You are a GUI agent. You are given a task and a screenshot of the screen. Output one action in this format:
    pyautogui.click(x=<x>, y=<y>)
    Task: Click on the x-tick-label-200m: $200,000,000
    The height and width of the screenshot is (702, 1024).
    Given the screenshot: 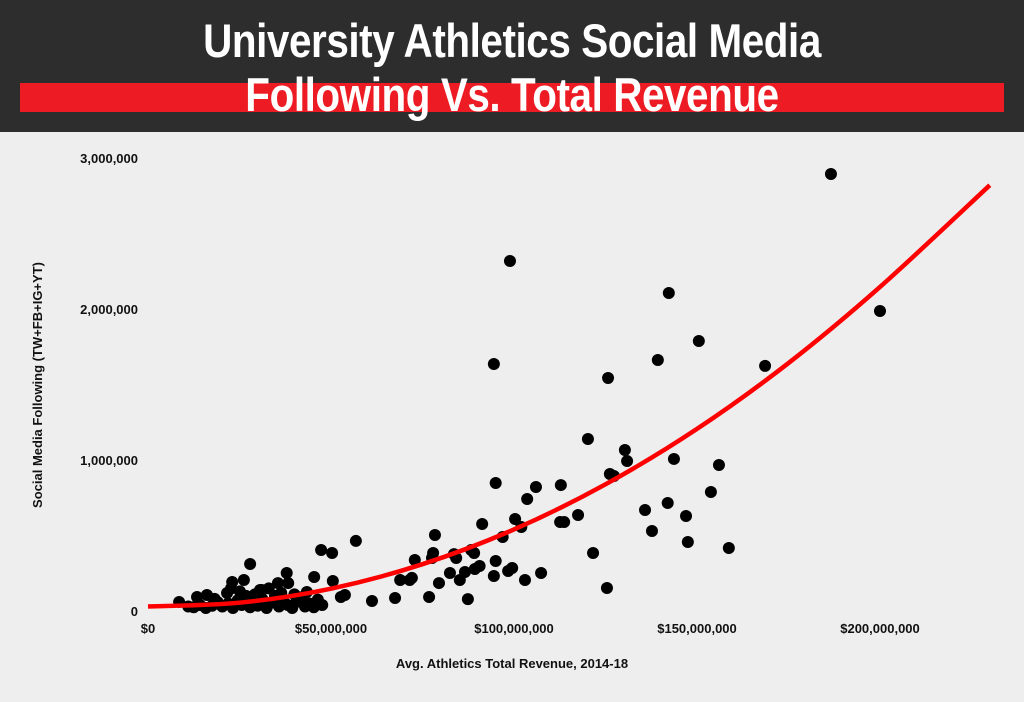 What is the action you would take?
    pyautogui.click(x=880, y=628)
    